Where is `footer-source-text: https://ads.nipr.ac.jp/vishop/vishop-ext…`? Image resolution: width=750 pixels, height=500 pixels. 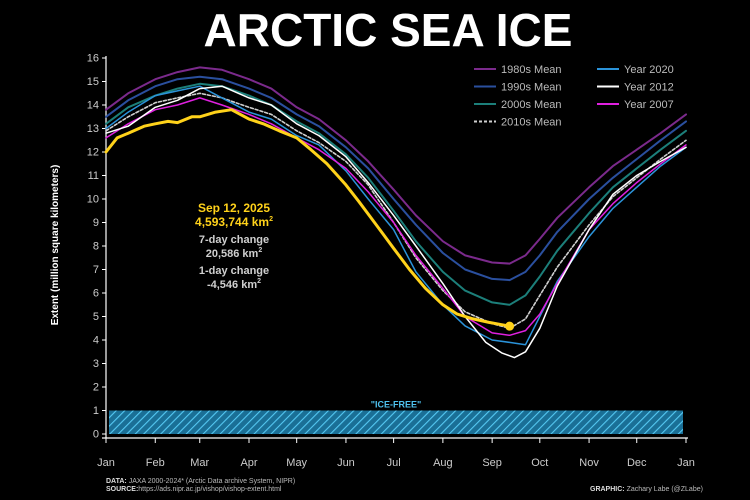
footer-source-text: https://ads.nipr.ac.jp/vishop/vishop-ext… is located at coordinates (210, 489).